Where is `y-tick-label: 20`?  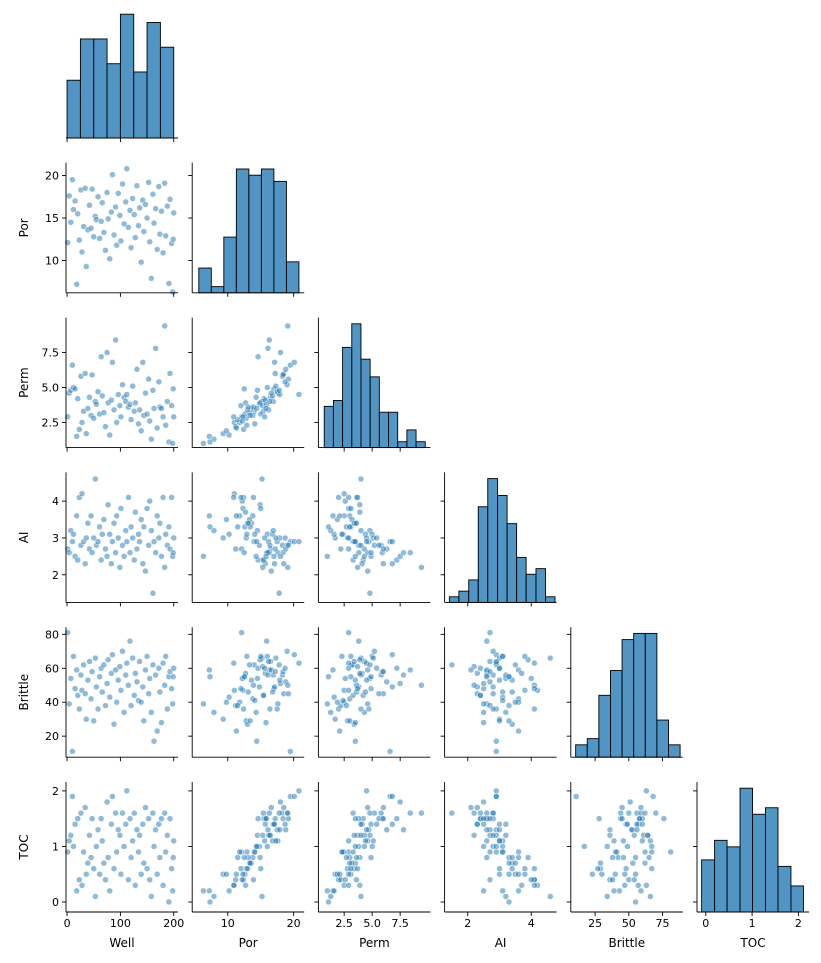 y-tick-label: 20 is located at coordinates (52, 736).